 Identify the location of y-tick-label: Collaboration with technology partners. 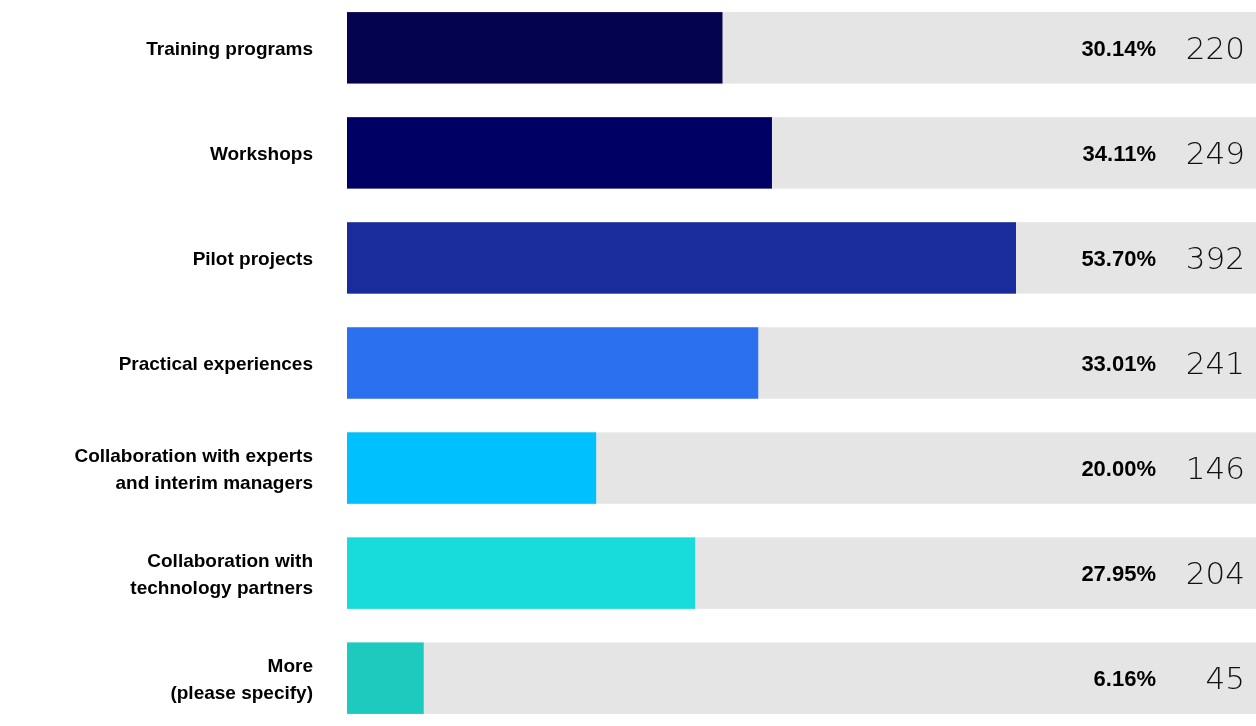
(221, 573).